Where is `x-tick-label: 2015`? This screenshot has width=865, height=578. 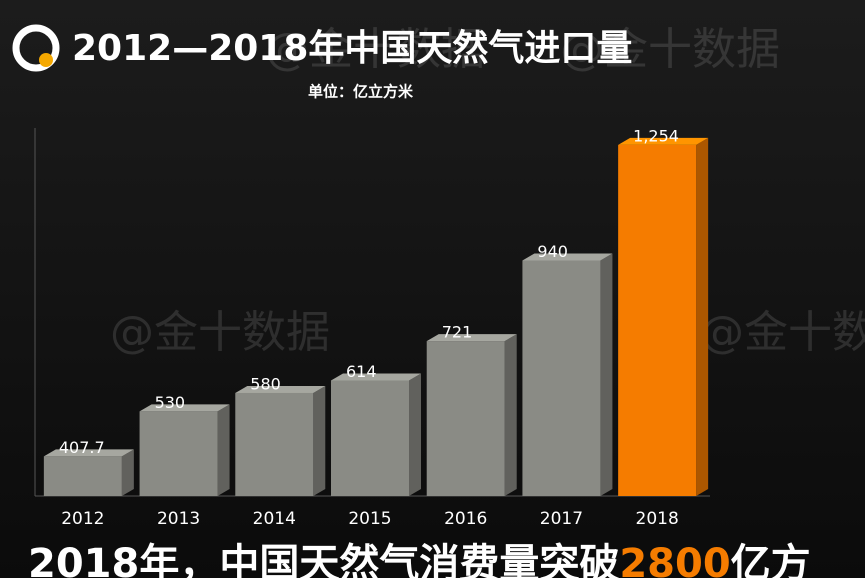
x-tick-label: 2015 is located at coordinates (369, 519).